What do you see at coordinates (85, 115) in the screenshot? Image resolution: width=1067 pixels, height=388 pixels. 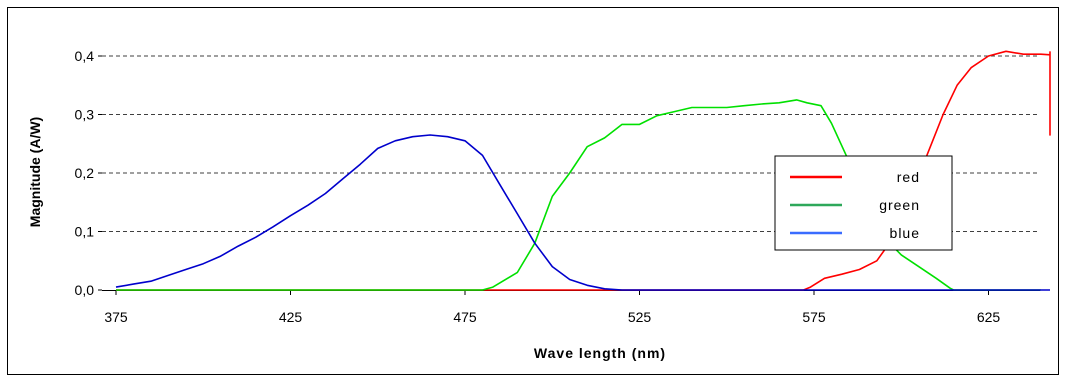 I see `y-tick-label: 0,3` at bounding box center [85, 115].